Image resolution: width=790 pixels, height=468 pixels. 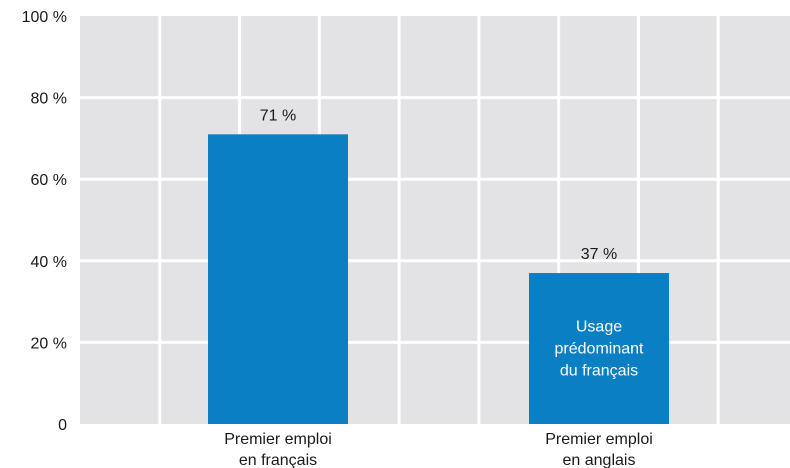 What do you see at coordinates (49, 180) in the screenshot?
I see `y-tick-label: 60 %` at bounding box center [49, 180].